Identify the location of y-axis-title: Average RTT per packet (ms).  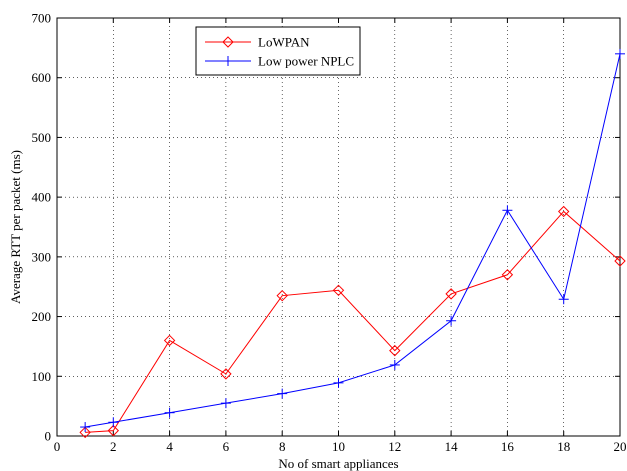
(15, 227).